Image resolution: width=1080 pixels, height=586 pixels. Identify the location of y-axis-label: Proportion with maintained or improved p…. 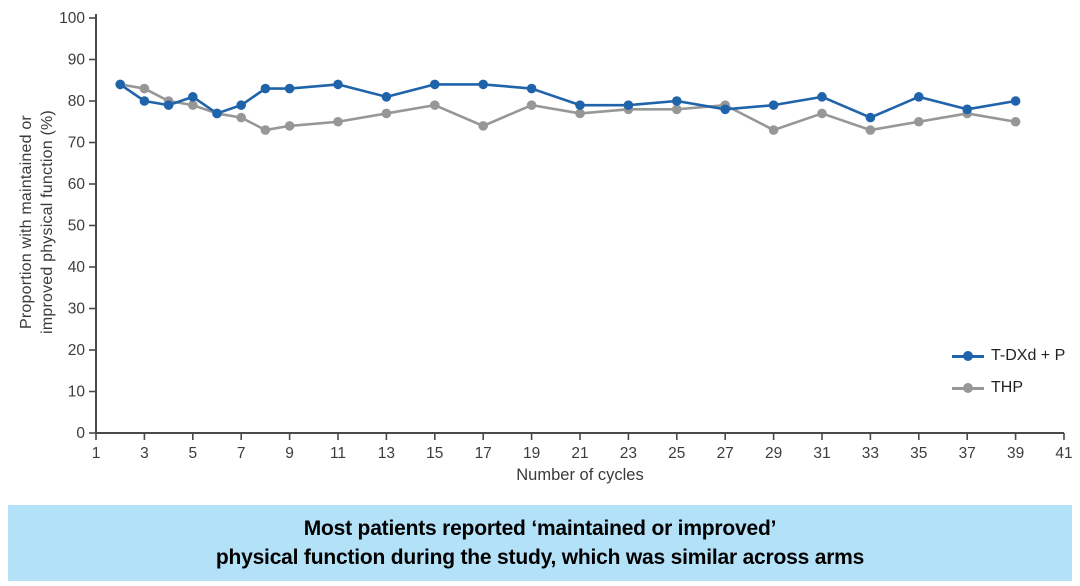
(38, 222).